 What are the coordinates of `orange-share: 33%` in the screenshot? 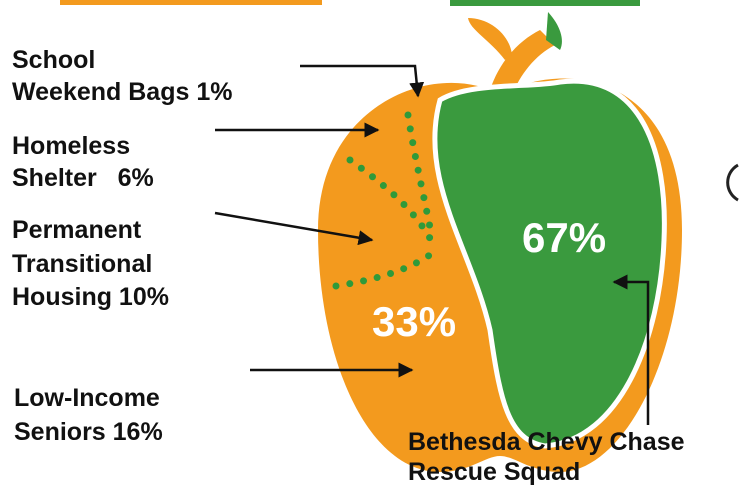 It's located at (414, 321).